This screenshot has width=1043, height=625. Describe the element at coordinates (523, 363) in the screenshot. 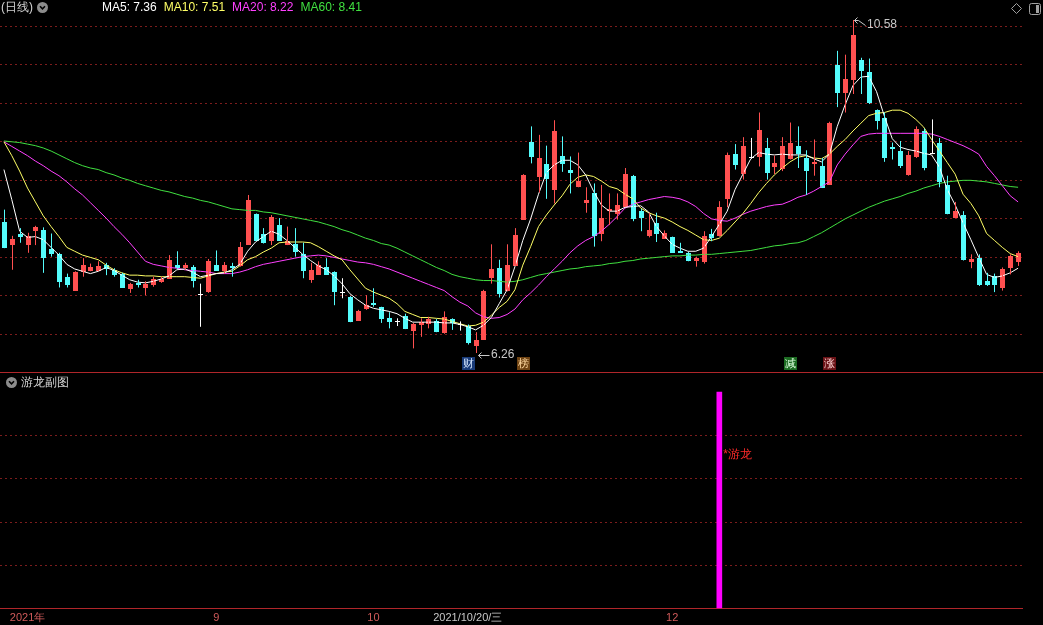

I see `text: 榜` at that location.